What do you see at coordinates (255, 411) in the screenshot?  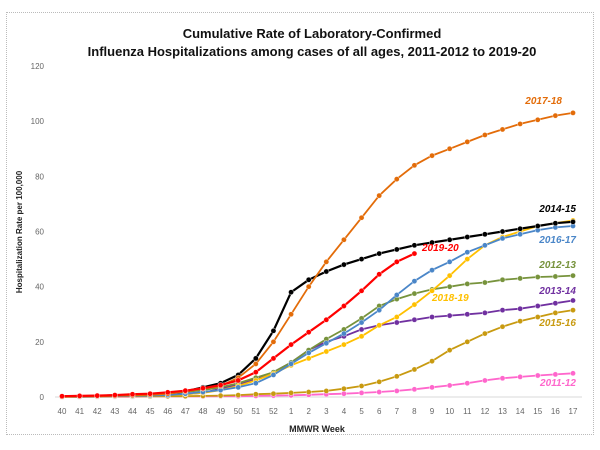 I see `x-tick-label: 51` at bounding box center [255, 411].